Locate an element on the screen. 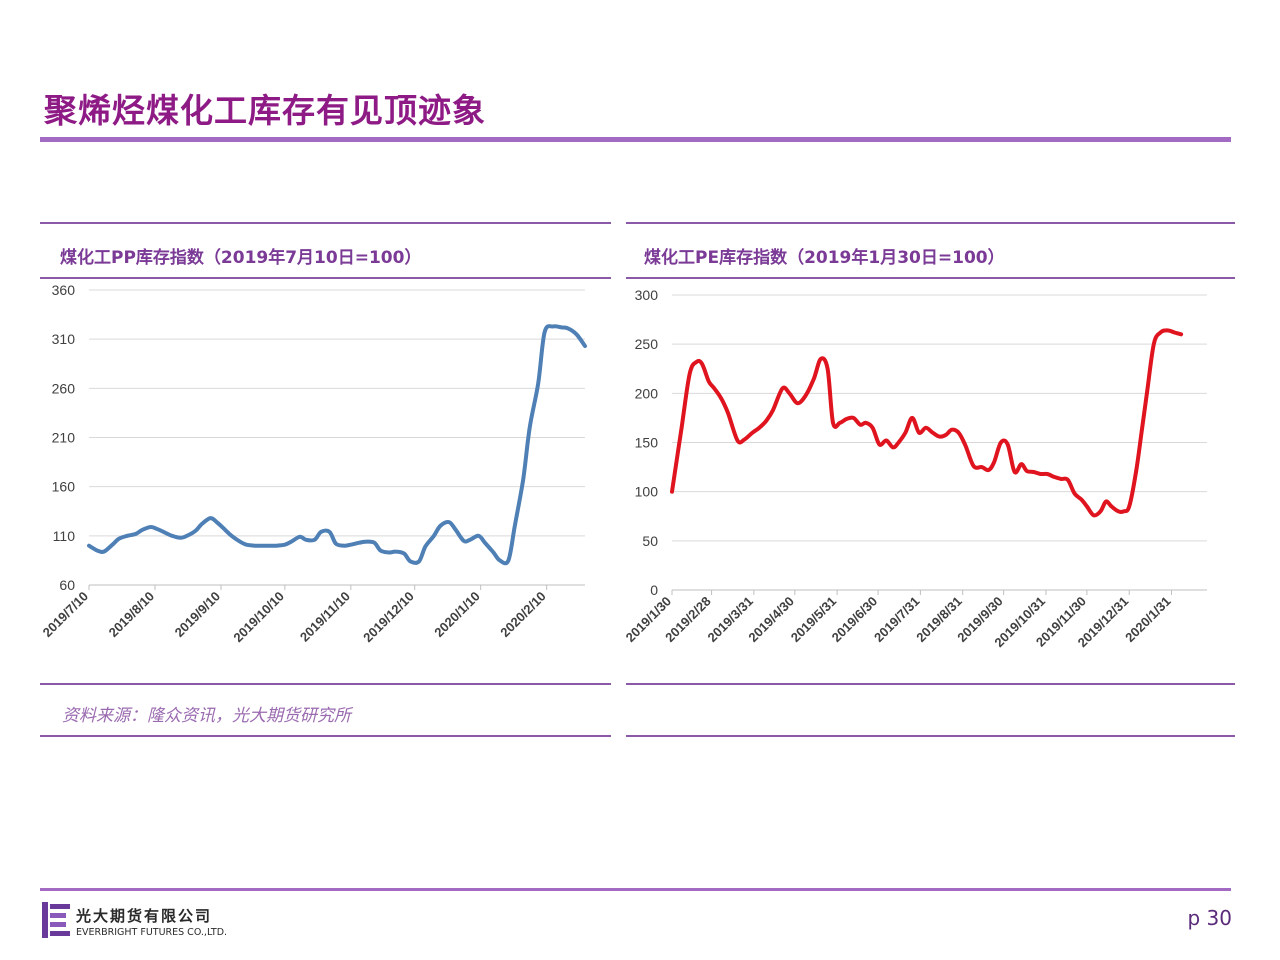 The image size is (1280, 960). right-panel-source-rule is located at coordinates (930, 736).